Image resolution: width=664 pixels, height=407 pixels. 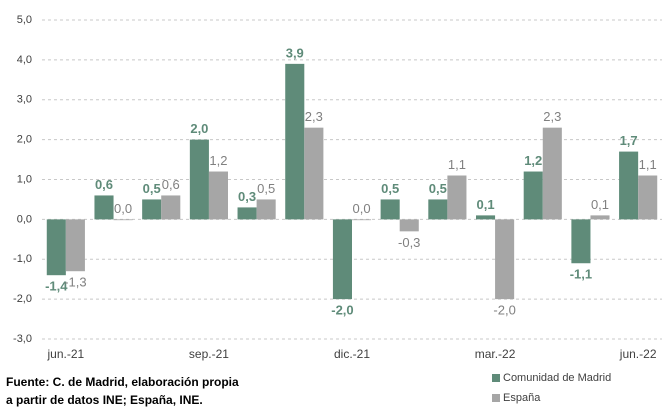 I want to click on x-tick-label: sep.-21, so click(x=209, y=354).